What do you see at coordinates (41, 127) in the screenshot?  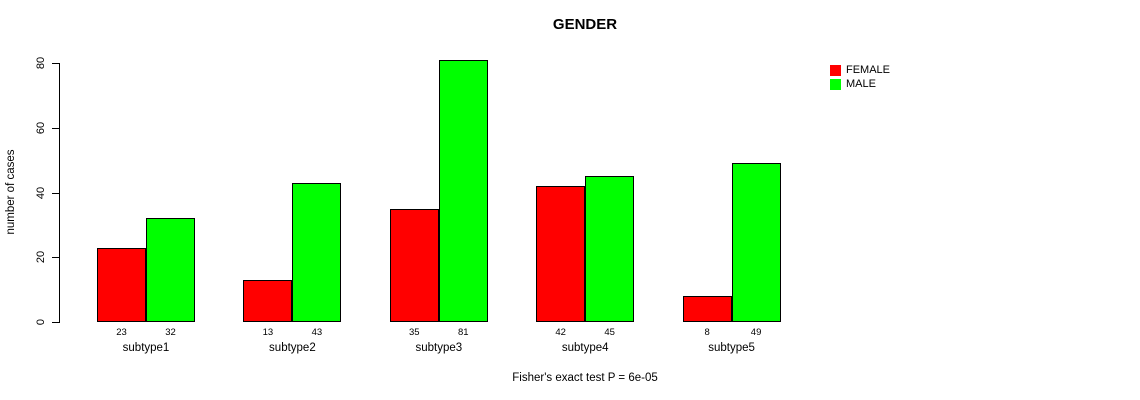 I see `y-tick-label: 60` at bounding box center [41, 127].